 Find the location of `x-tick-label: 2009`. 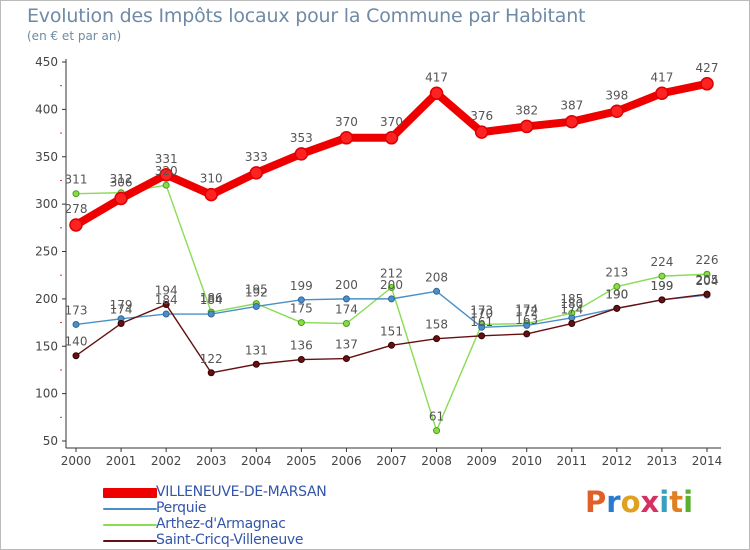

x-tick-label: 2009 is located at coordinates (481, 461).